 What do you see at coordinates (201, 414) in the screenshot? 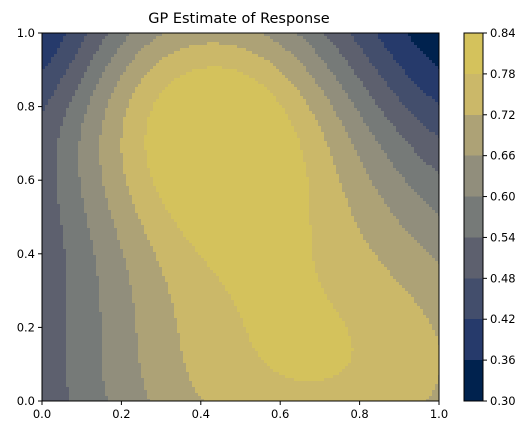
I see `x-tick-label: 0.4` at bounding box center [201, 414].